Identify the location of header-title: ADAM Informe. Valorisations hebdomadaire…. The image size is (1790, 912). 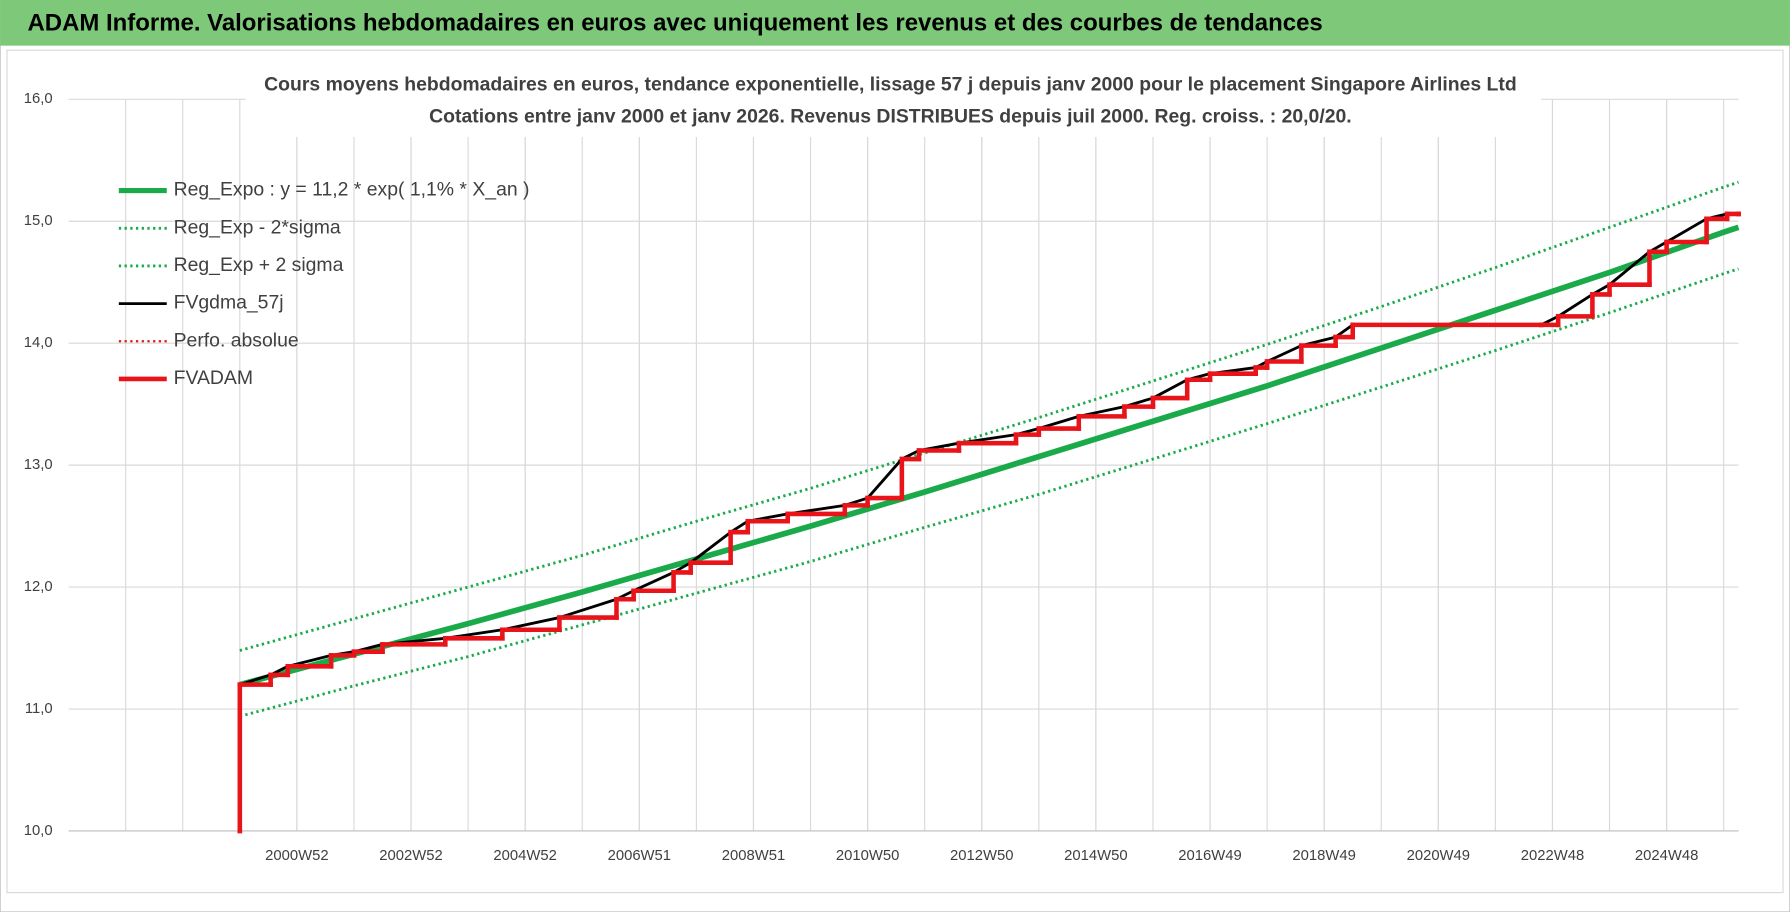
(675, 22).